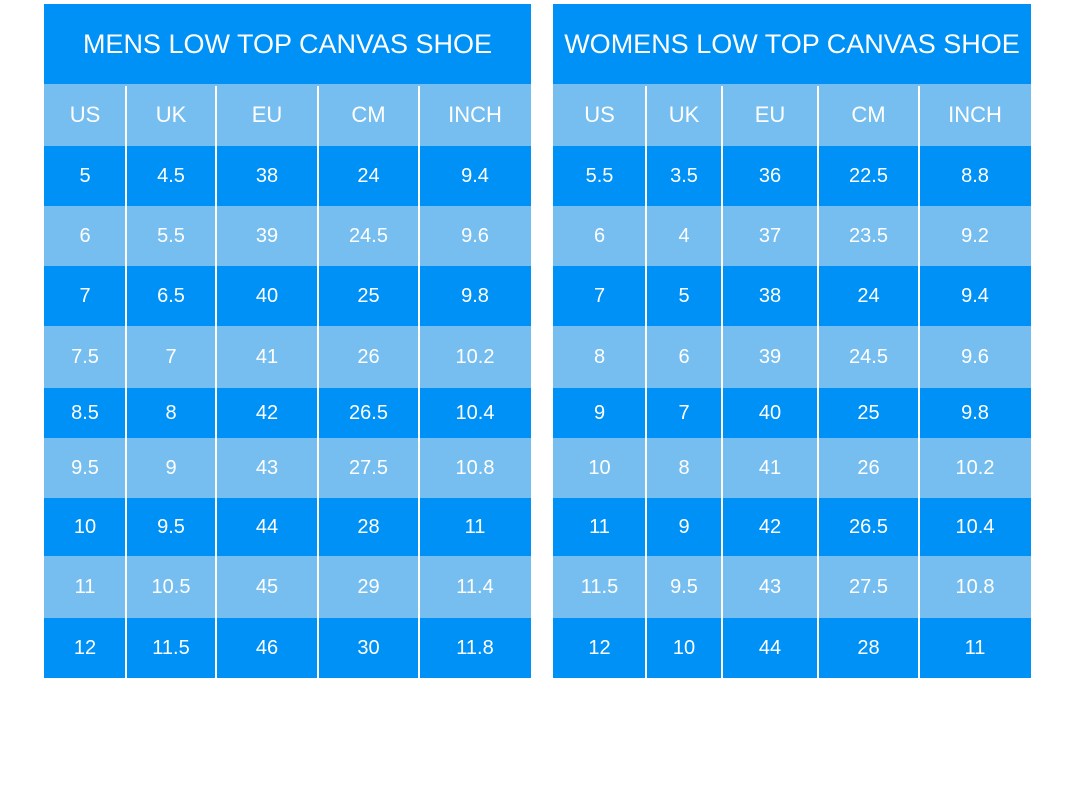 The width and height of the screenshot is (1079, 791). I want to click on size-cell: 26.5, so click(368, 412).